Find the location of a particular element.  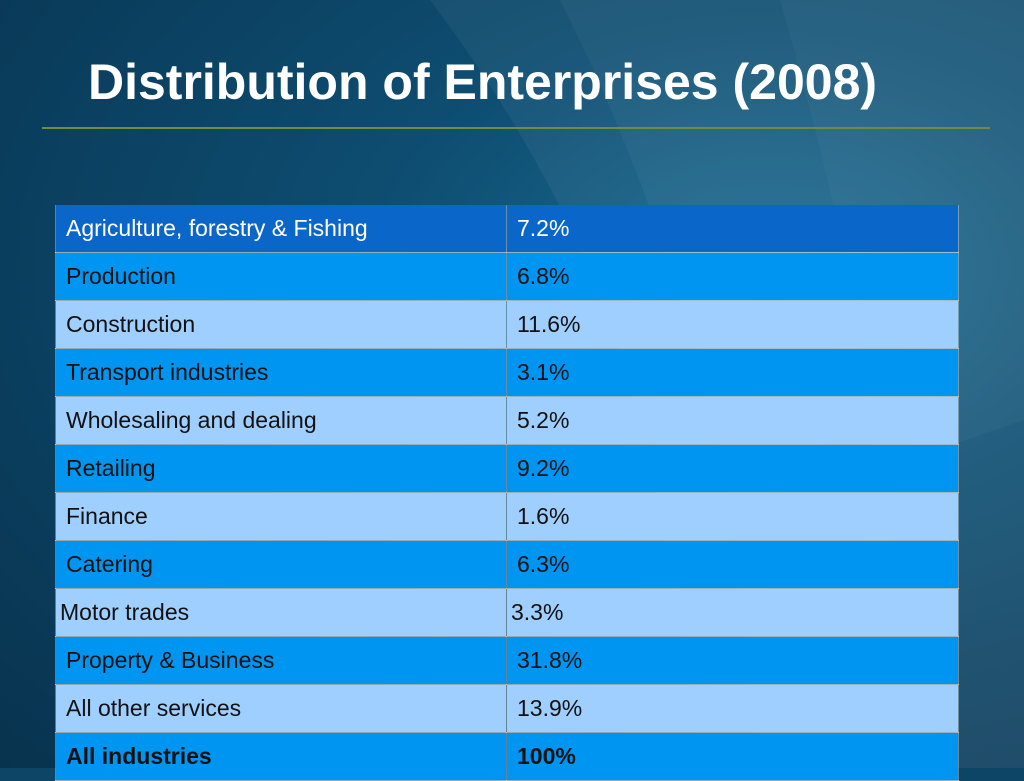

industry-cell: All industries is located at coordinates (281, 756).